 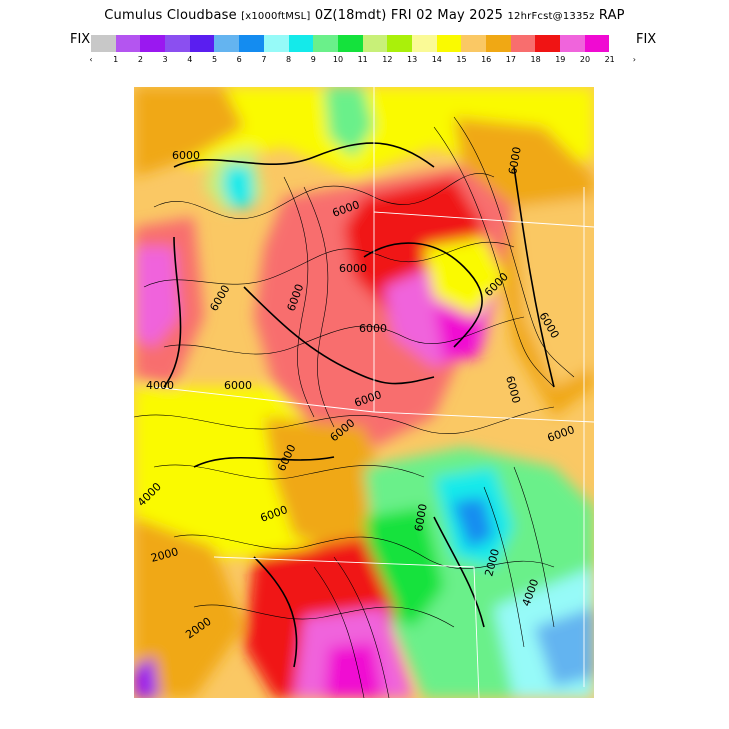 What do you see at coordinates (486, 59) in the screenshot?
I see `legend-tick-label: 16` at bounding box center [486, 59].